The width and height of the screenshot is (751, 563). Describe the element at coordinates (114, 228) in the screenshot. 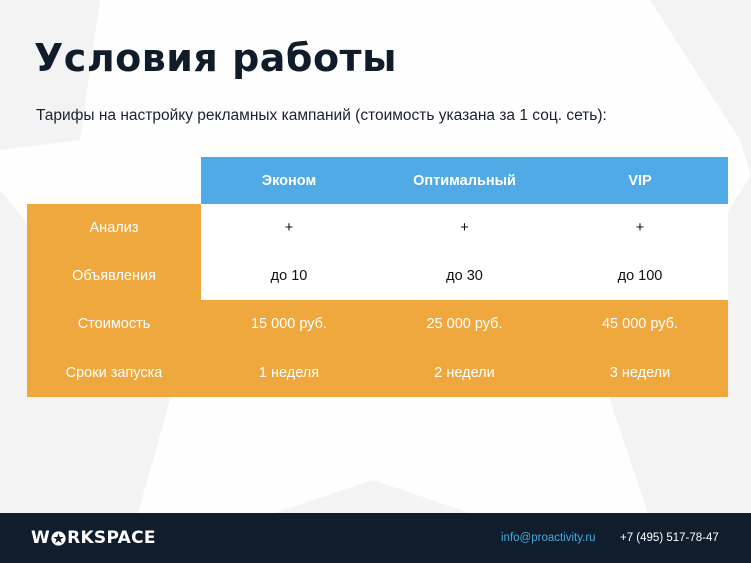

I see `row-label-analysis: Анализ` at that location.